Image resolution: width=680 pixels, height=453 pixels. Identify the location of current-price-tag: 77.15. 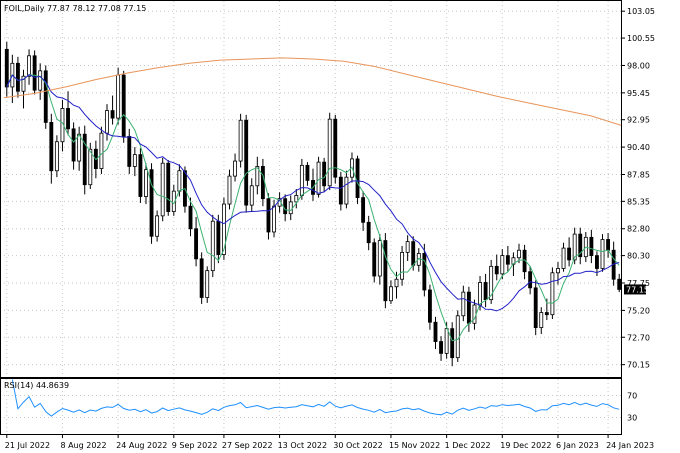
(636, 289).